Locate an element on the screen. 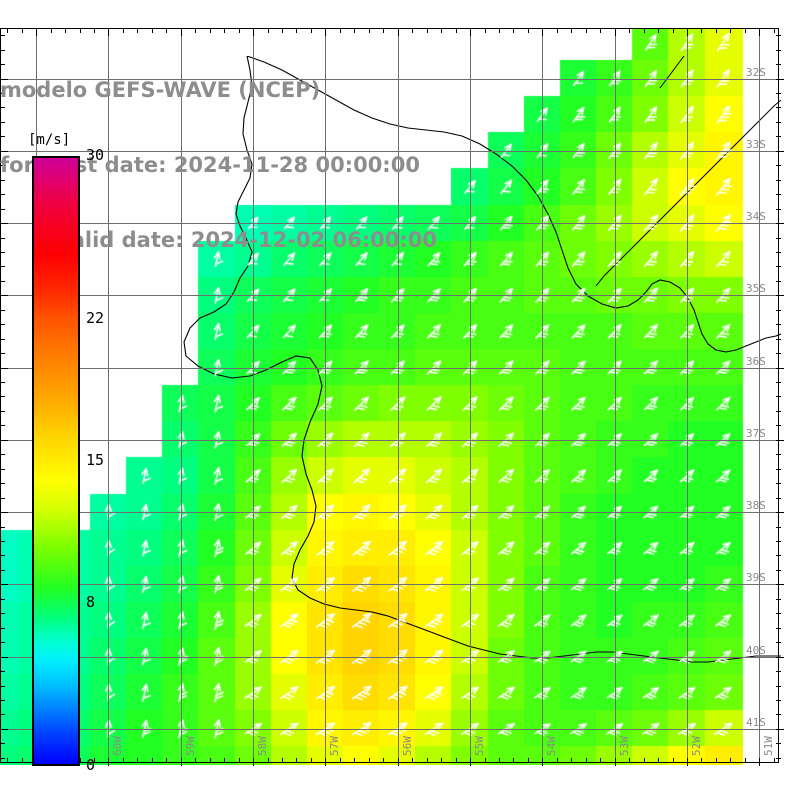 The width and height of the screenshot is (800, 800). longitude-label: 59W is located at coordinates (190, 746).